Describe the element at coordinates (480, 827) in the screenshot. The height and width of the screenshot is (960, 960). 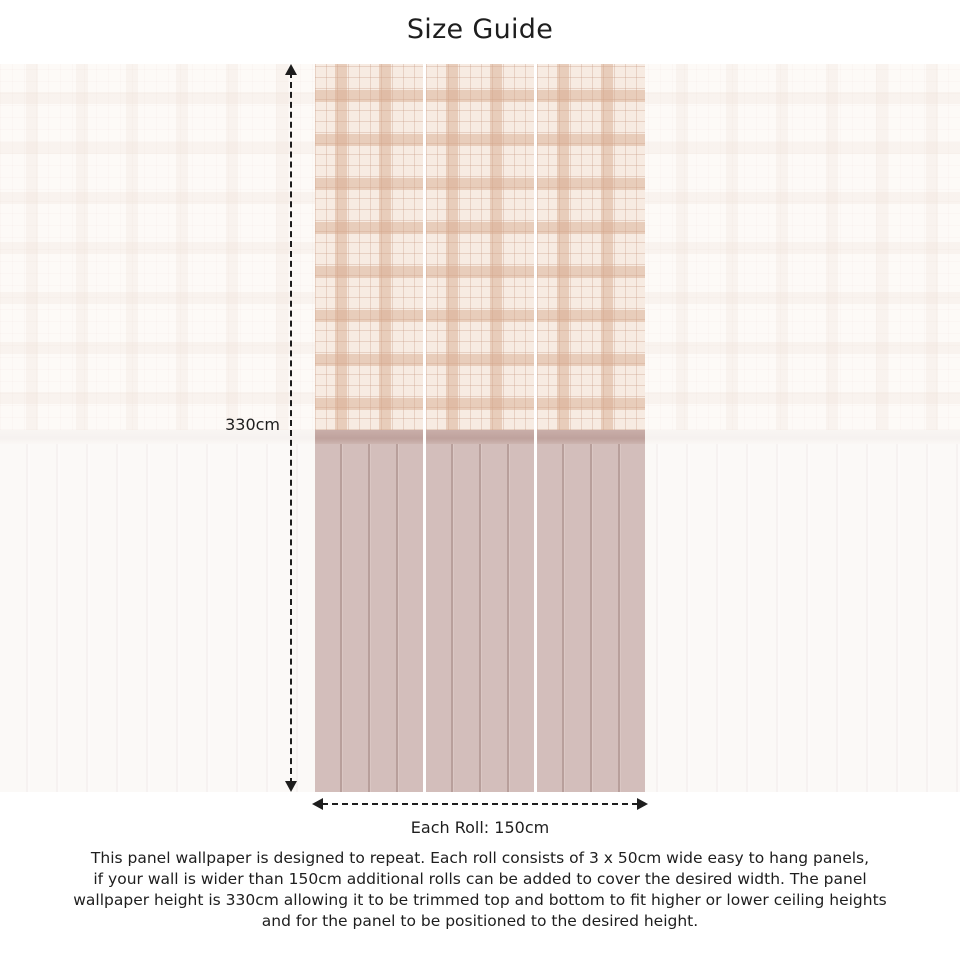
I see `width-label: Each Roll: 150cm` at that location.